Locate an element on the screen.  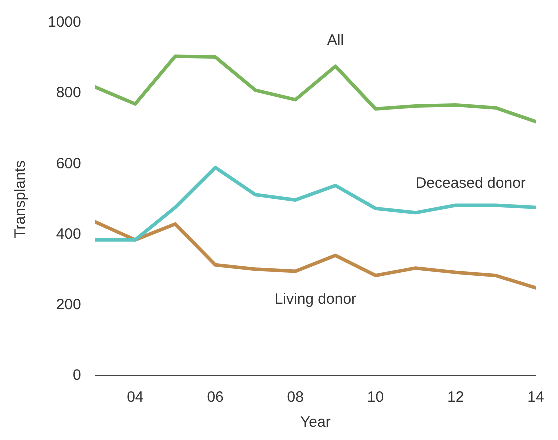
y-tick-label: 400 is located at coordinates (69, 234).